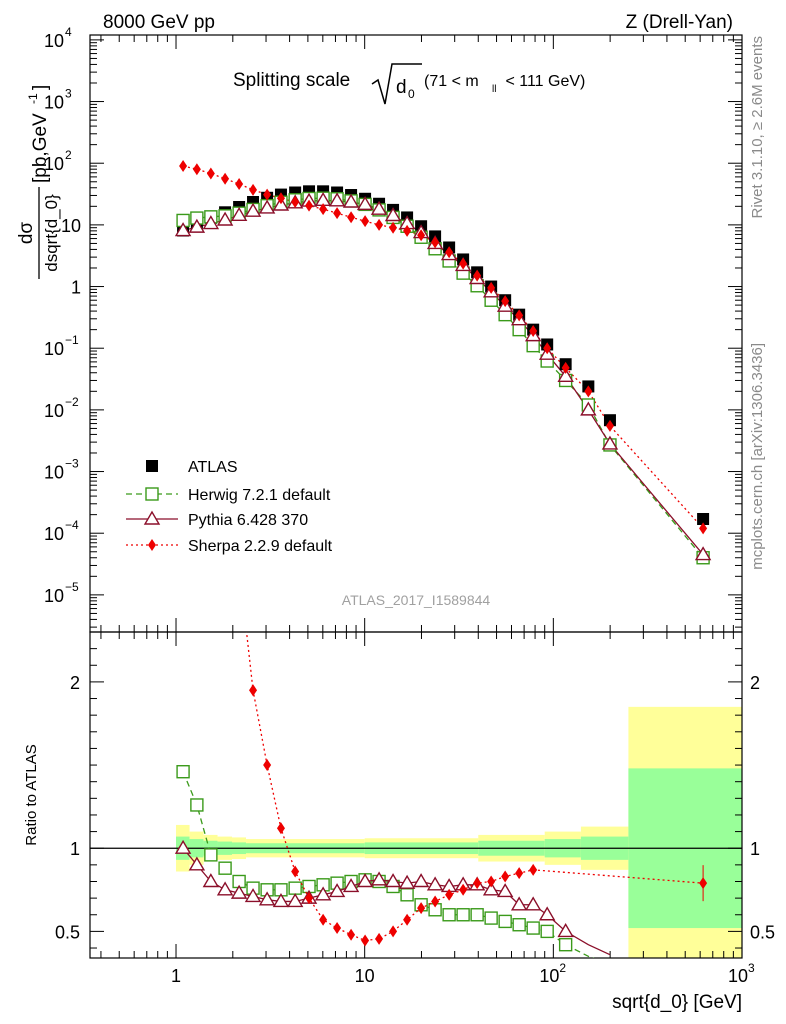  Describe the element at coordinates (54, 349) in the screenshot. I see `main-y-tick-label-4: 10` at that location.